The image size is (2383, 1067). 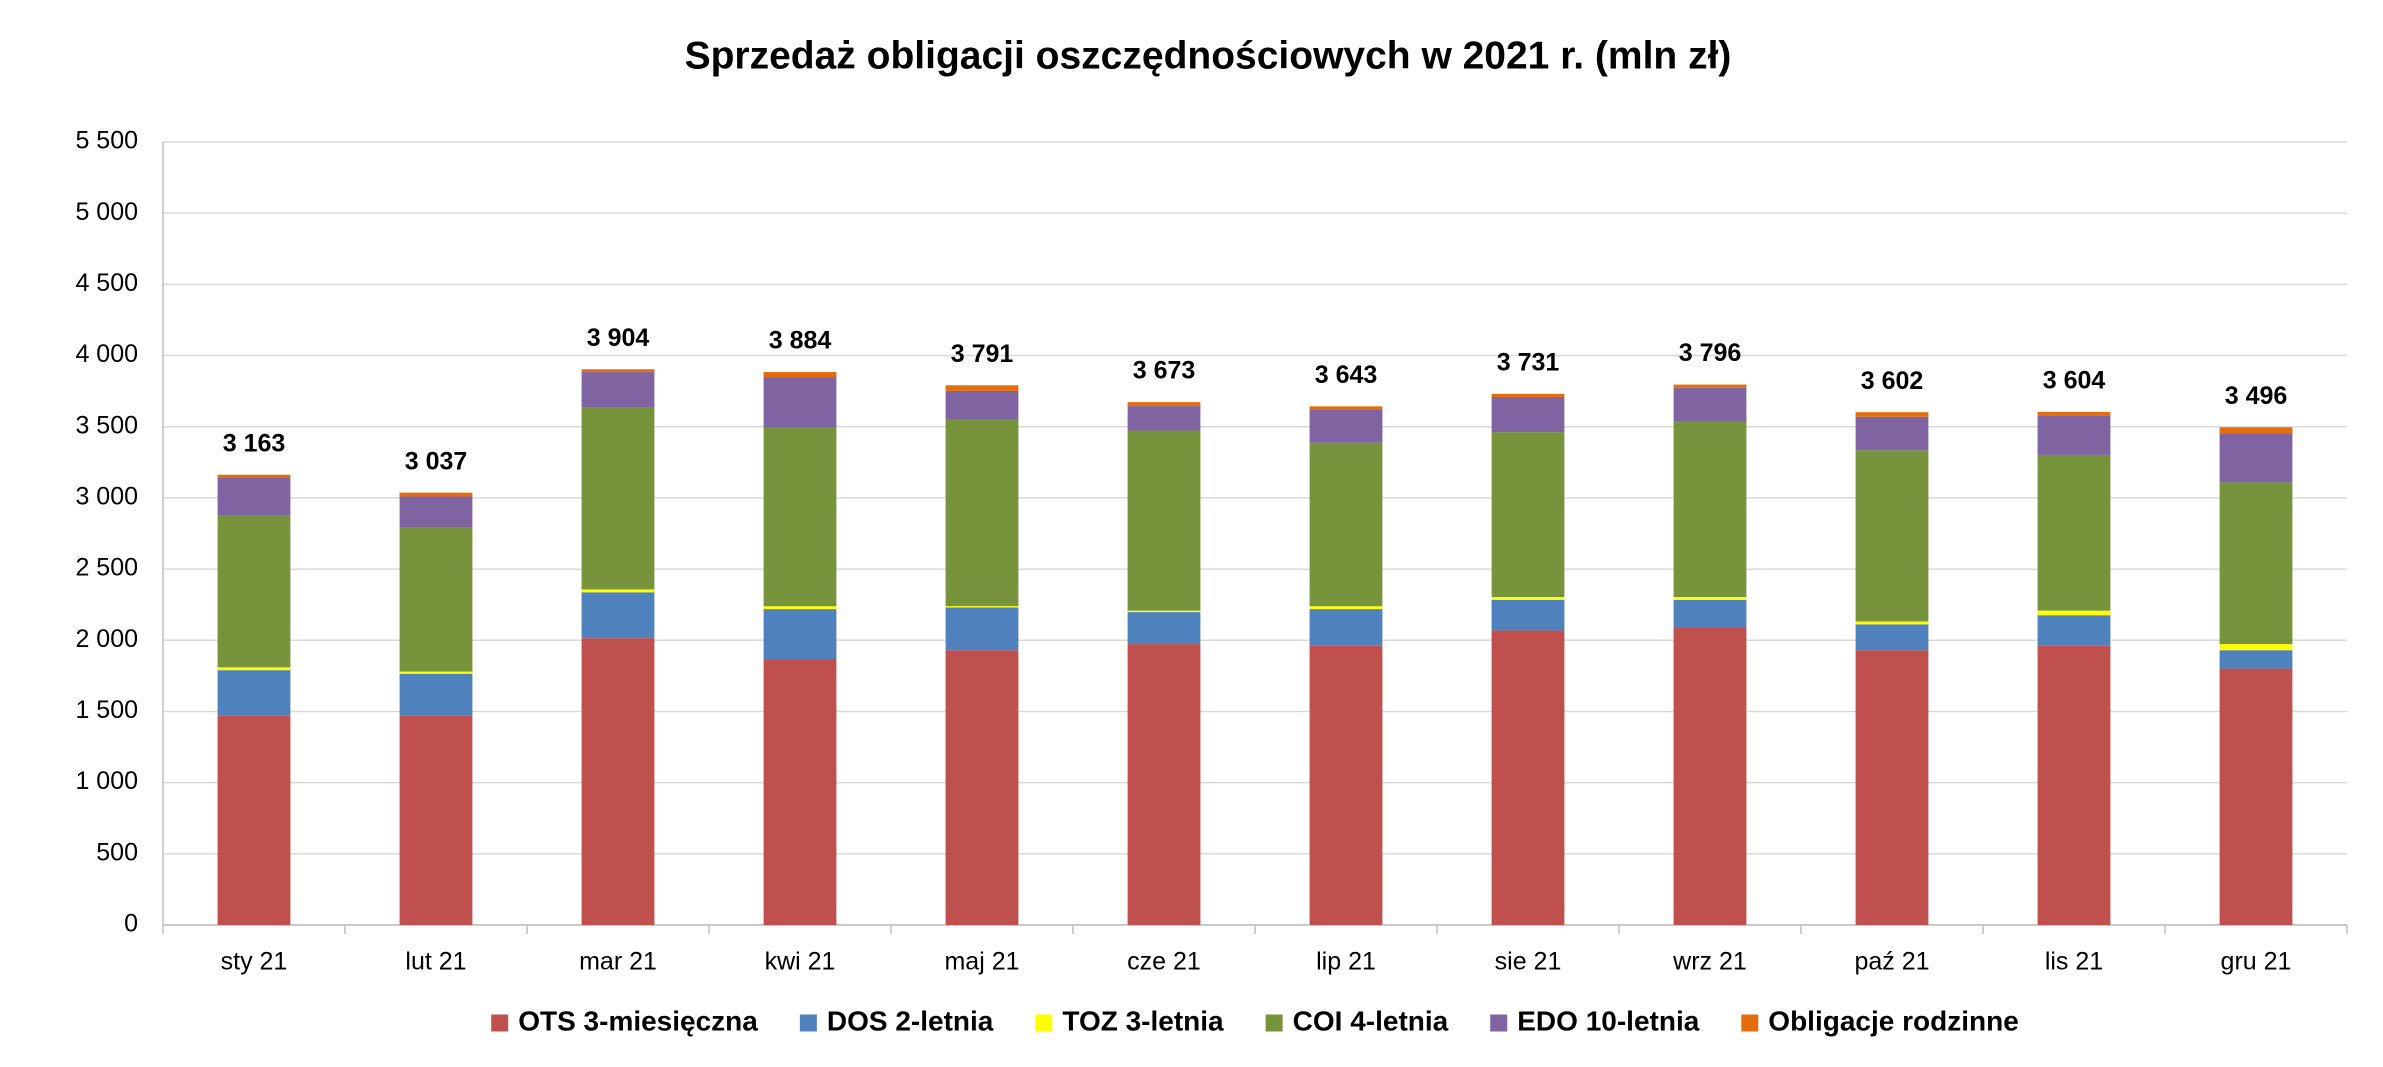 I want to click on x-tick-label: sty 21, so click(x=254, y=962).